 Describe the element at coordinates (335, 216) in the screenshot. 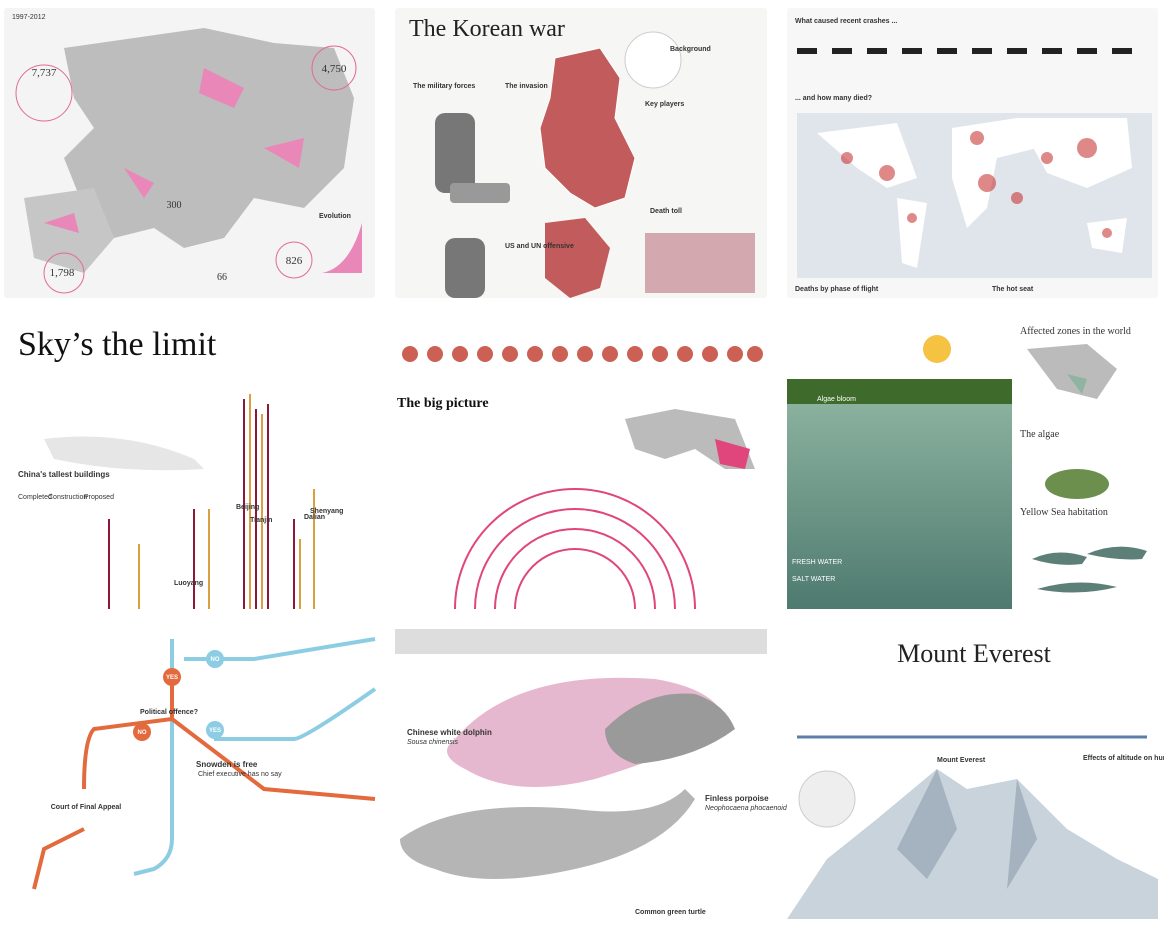

I see `label: Evolution` at that location.